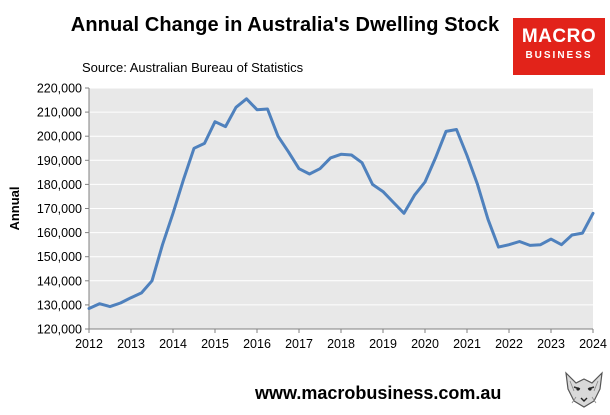 The width and height of the screenshot is (610, 415). What do you see at coordinates (425, 344) in the screenshot?
I see `x-tick-label: 2020` at bounding box center [425, 344].